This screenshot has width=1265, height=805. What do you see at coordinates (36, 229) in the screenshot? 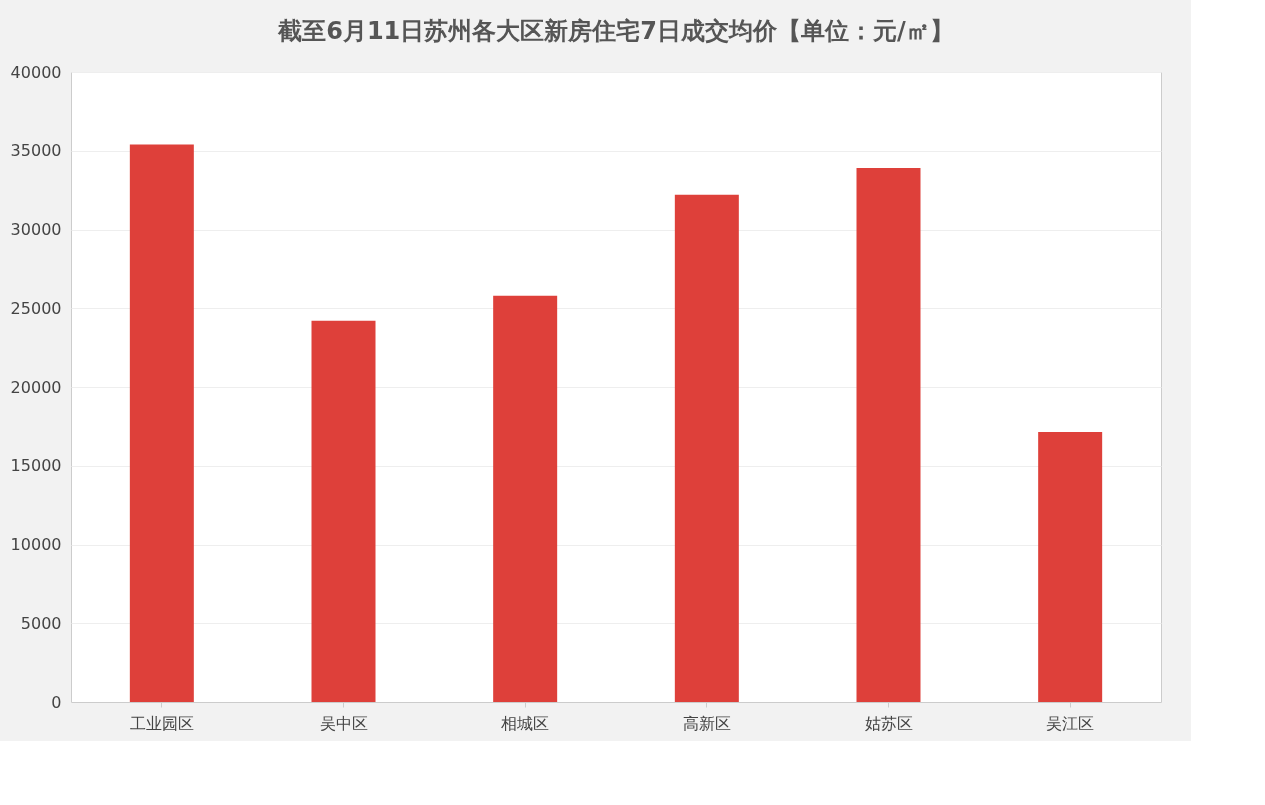
I see `y-tick-label: 30000` at bounding box center [36, 229].